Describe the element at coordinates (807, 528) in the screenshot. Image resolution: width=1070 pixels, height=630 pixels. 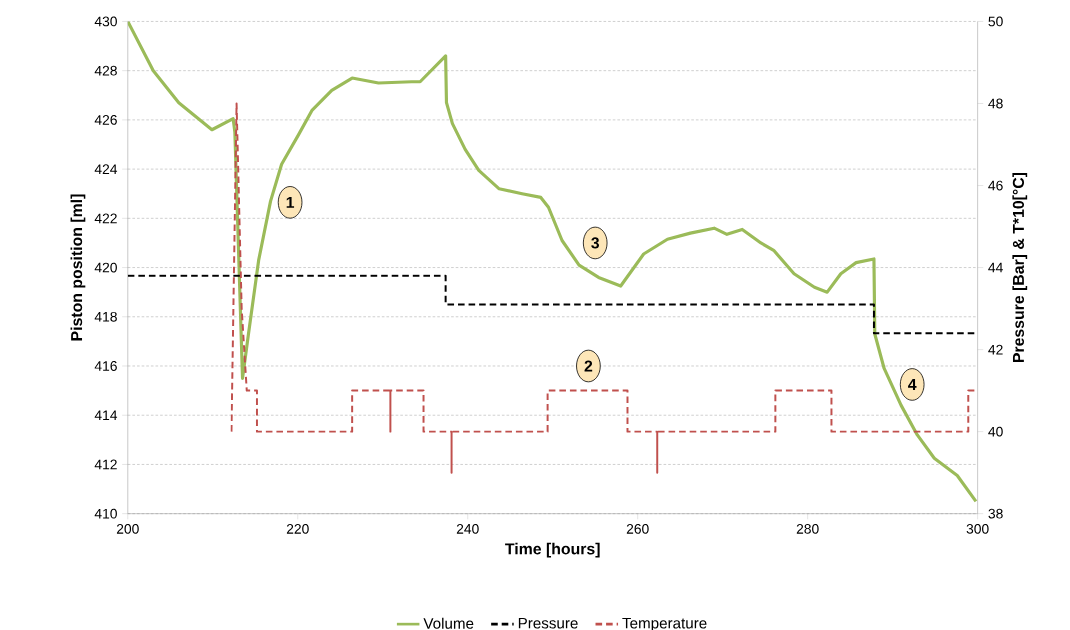
I see `x-tick-label: 280` at that location.